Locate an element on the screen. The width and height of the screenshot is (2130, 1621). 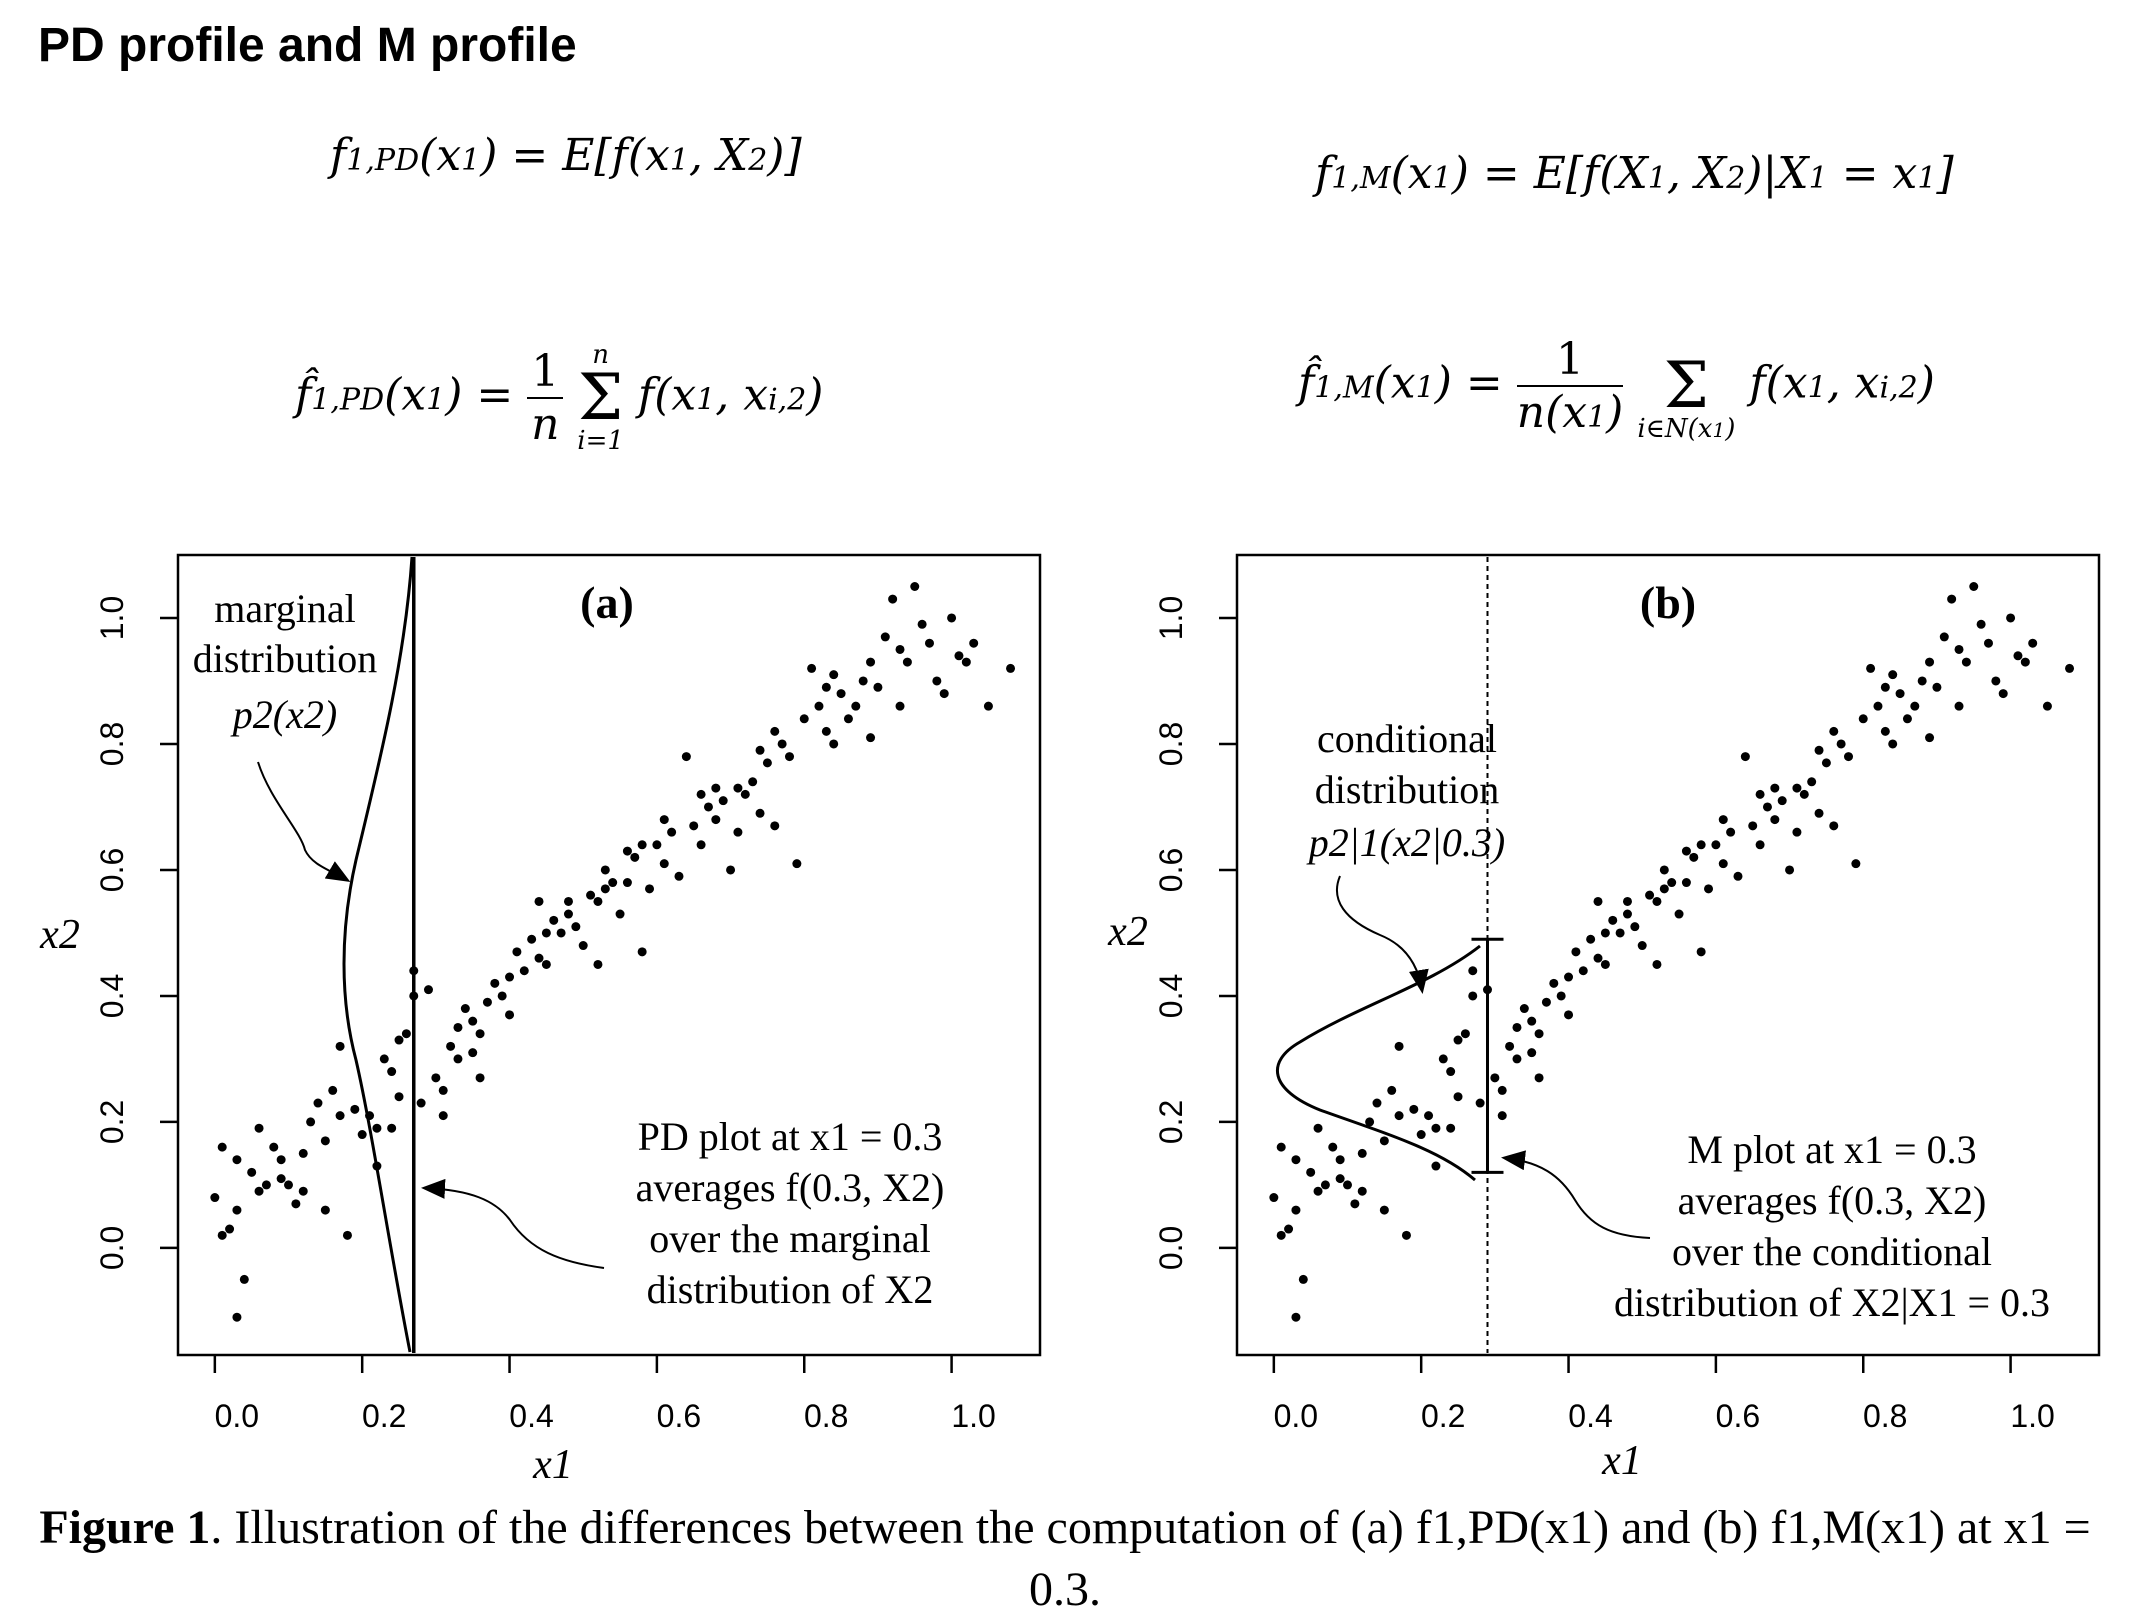
y-tick-label: 1.0 is located at coordinates (1171, 618).